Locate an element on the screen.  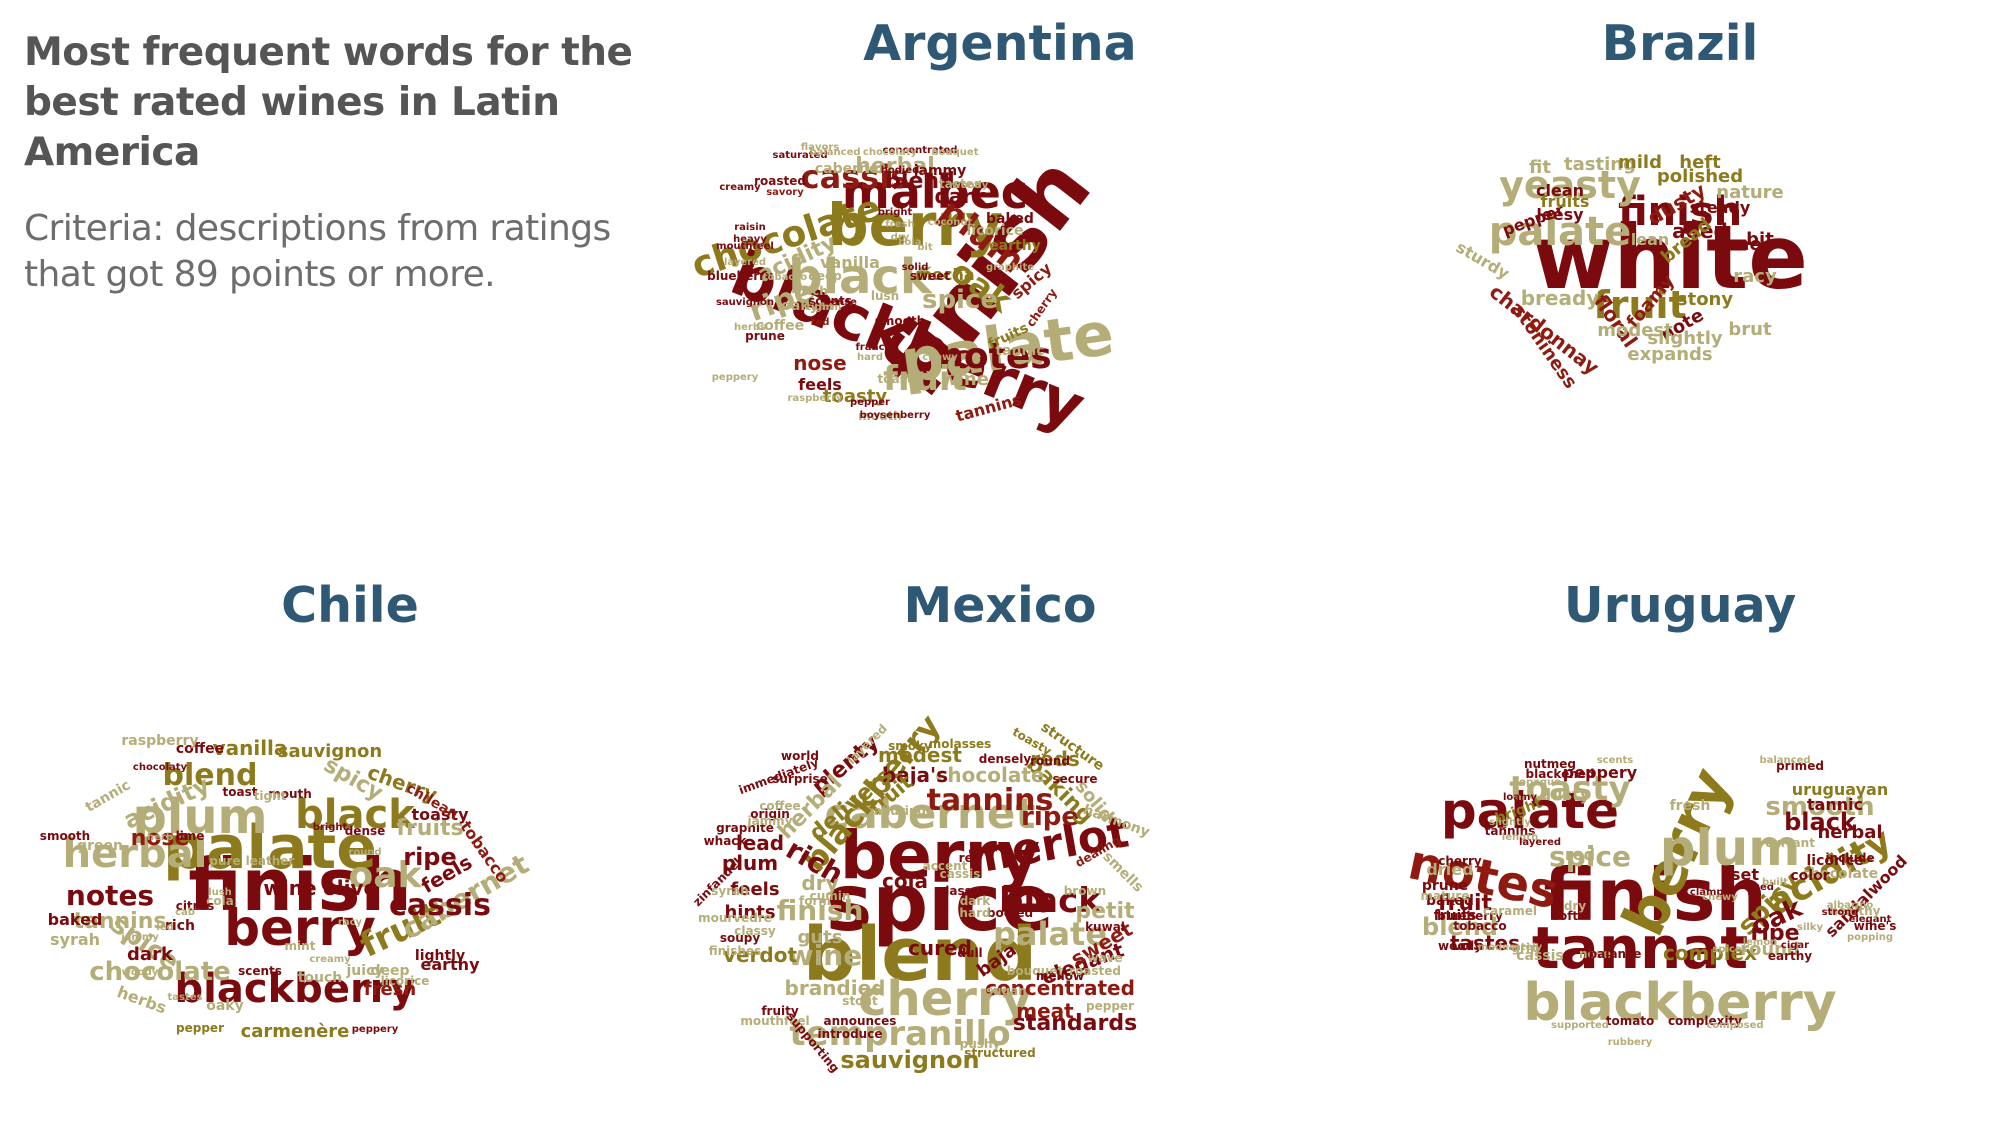
cloud-word: mouthfeel is located at coordinates (774, 1021).